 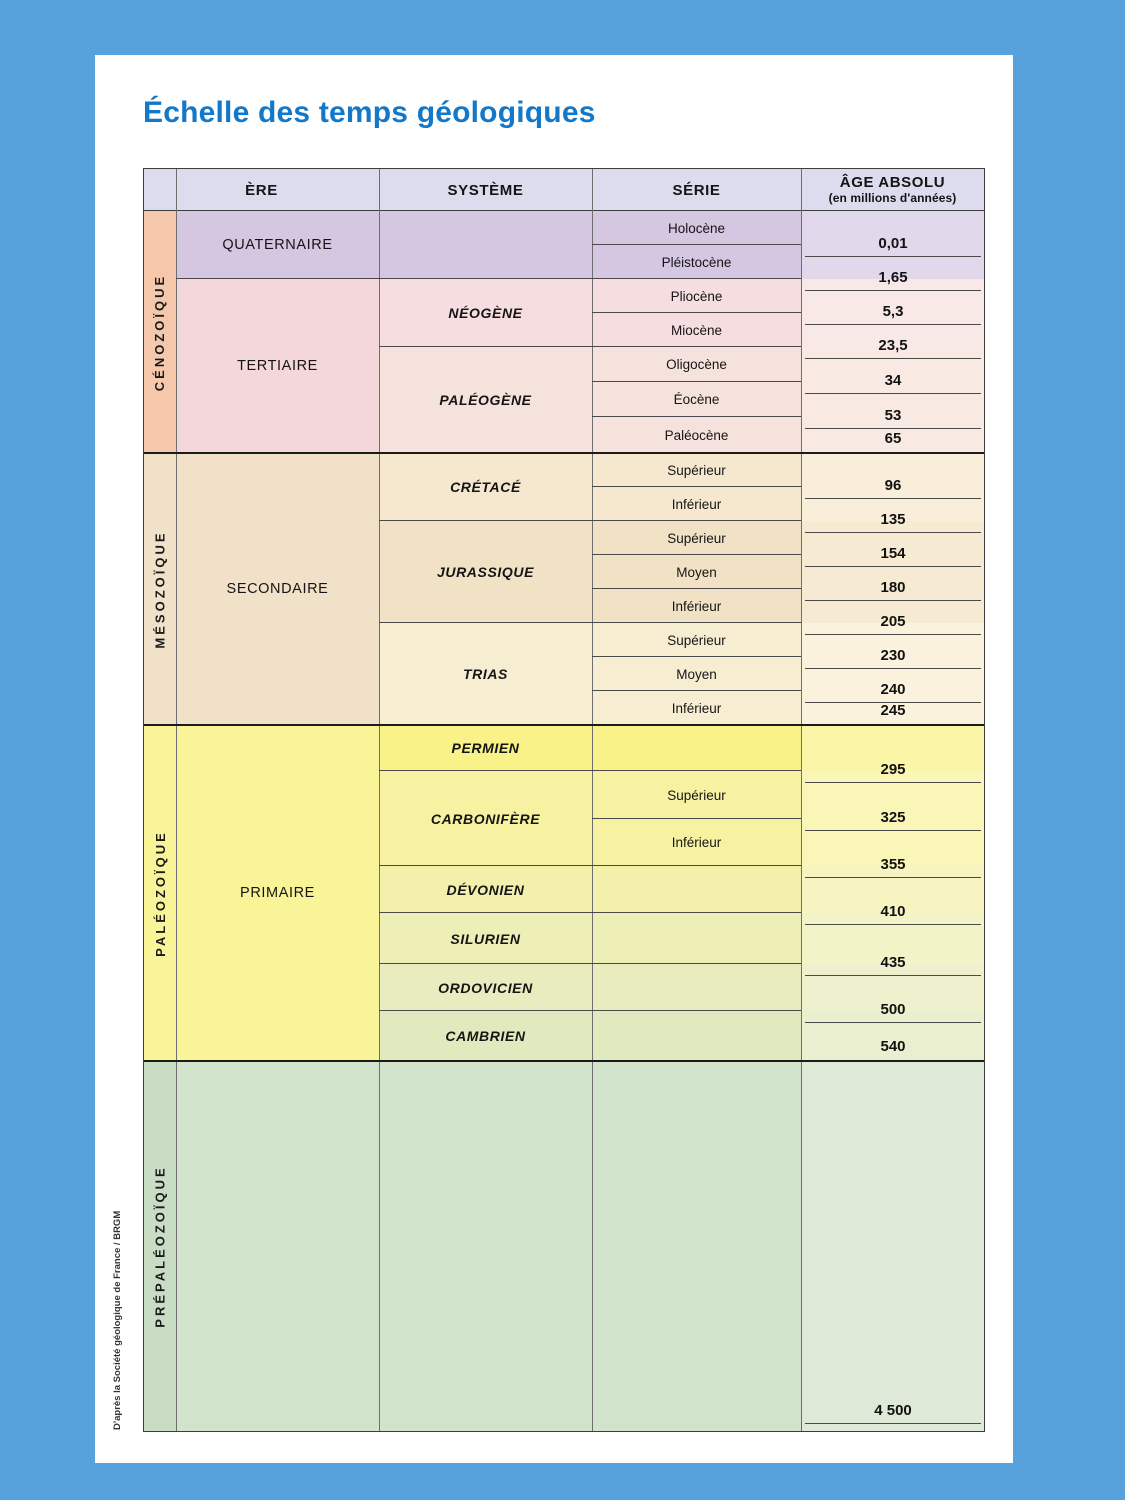 What do you see at coordinates (485, 938) in the screenshot?
I see `systeme-cell: SILURIEN` at bounding box center [485, 938].